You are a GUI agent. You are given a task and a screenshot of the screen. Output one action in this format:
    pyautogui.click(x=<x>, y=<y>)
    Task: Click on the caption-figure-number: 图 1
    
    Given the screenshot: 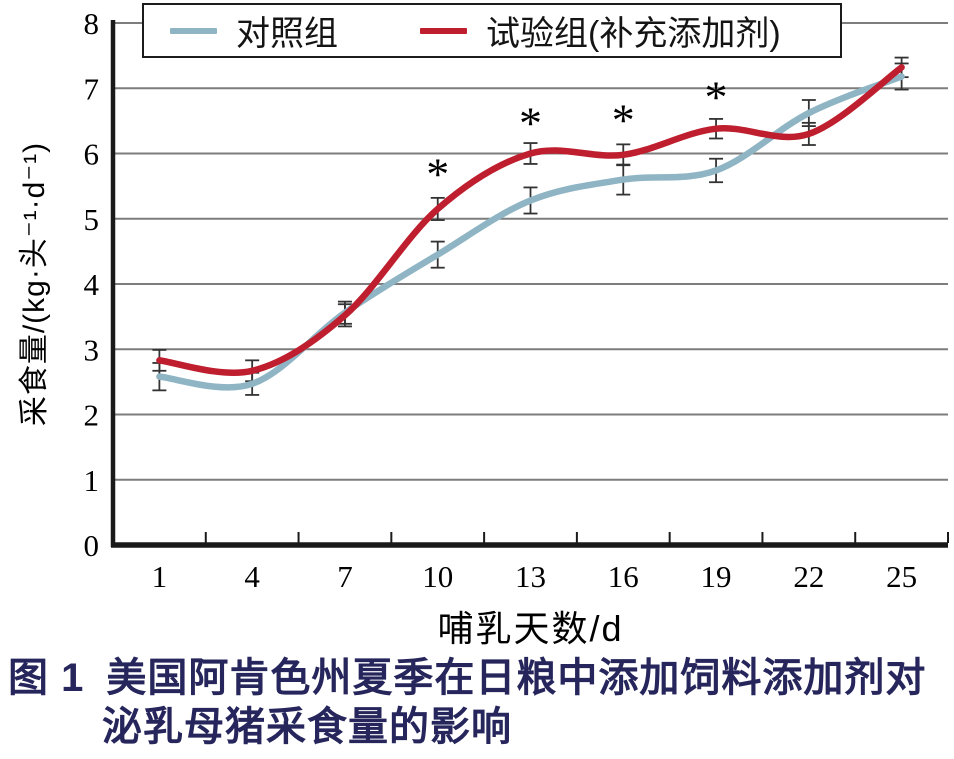 What is the action you would take?
    pyautogui.click(x=46, y=678)
    